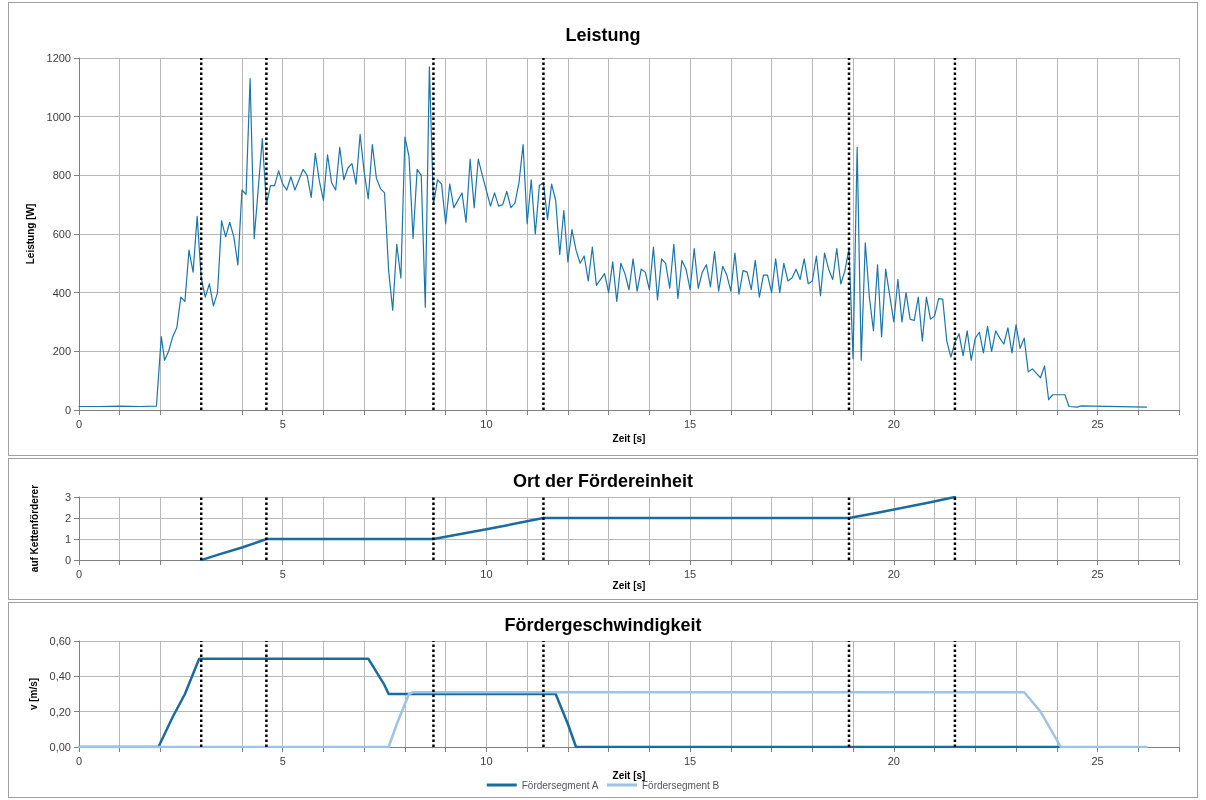 The height and width of the screenshot is (800, 1206). I want to click on y-tick-label: 200, so click(61, 351).